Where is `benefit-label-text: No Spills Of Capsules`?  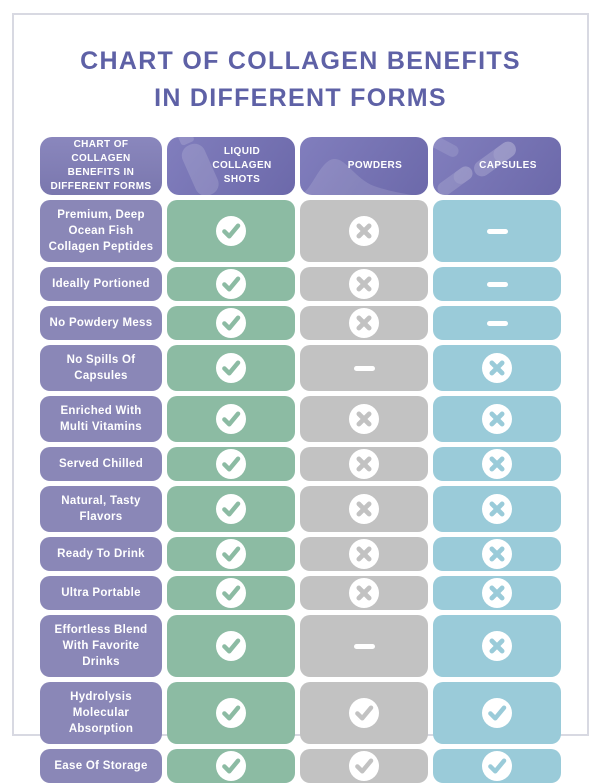
benefit-label-text: No Spills Of Capsules is located at coordinates (101, 368).